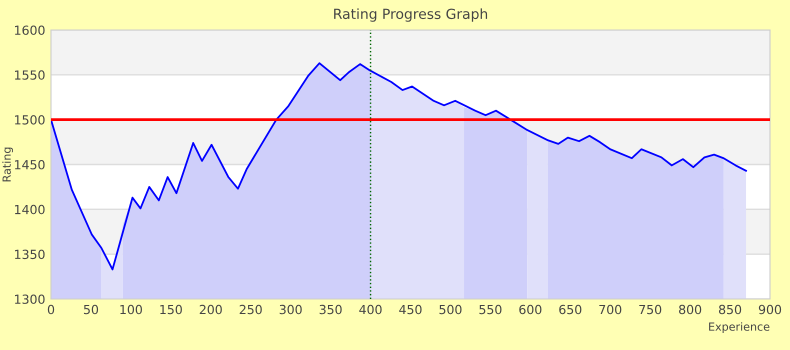 This screenshot has width=790, height=350. What do you see at coordinates (30, 255) in the screenshot?
I see `y-tick-label: 1350` at bounding box center [30, 255].